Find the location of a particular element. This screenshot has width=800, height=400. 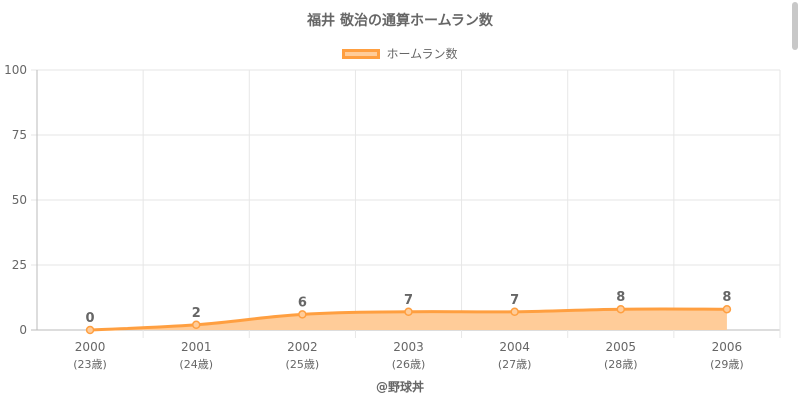

data-label: 6 is located at coordinates (302, 302).